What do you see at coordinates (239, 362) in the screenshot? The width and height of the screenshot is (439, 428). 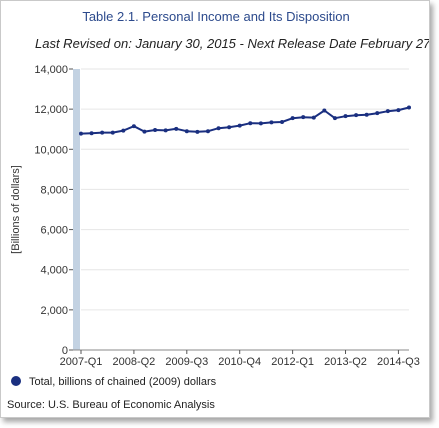 I see `x-tick-label: 2010-Q4` at bounding box center [239, 362].